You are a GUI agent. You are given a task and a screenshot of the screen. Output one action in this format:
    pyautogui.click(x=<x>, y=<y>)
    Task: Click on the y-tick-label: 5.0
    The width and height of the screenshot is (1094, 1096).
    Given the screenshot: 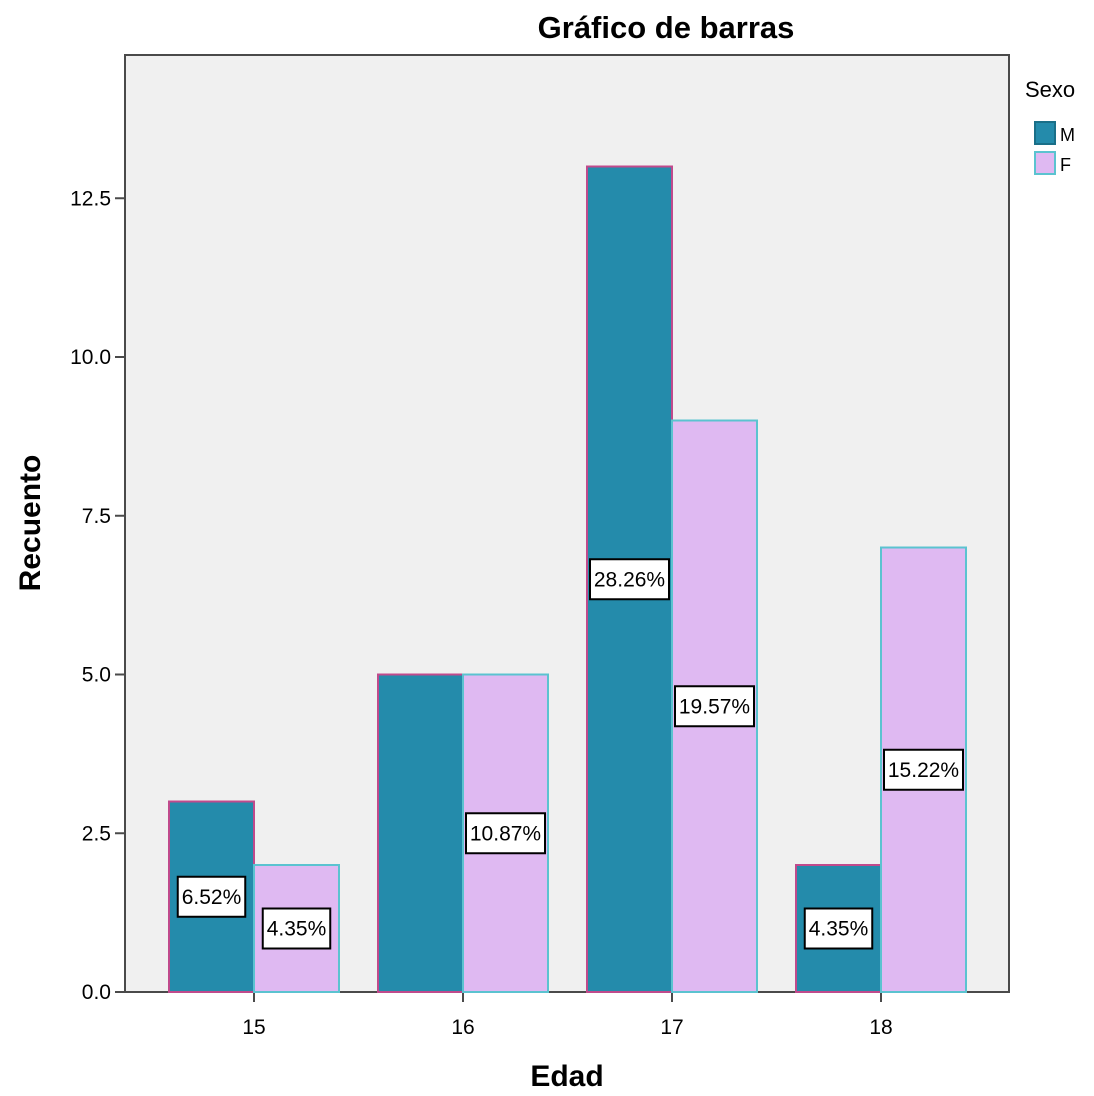 What is the action you would take?
    pyautogui.click(x=96, y=675)
    